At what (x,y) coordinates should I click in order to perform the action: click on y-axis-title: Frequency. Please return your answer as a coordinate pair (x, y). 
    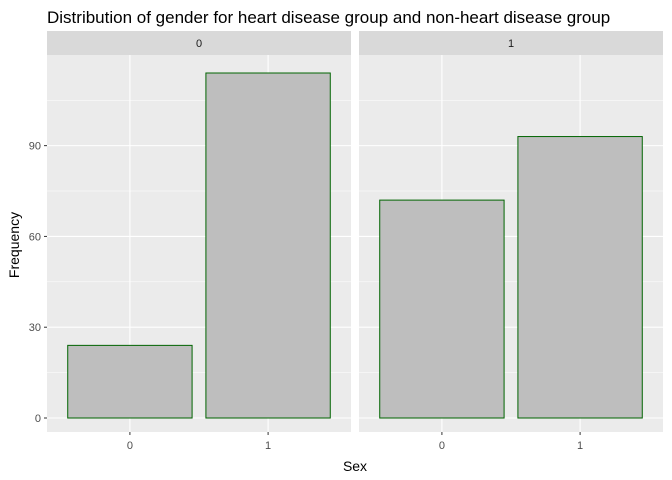
    Looking at the image, I should click on (14, 245).